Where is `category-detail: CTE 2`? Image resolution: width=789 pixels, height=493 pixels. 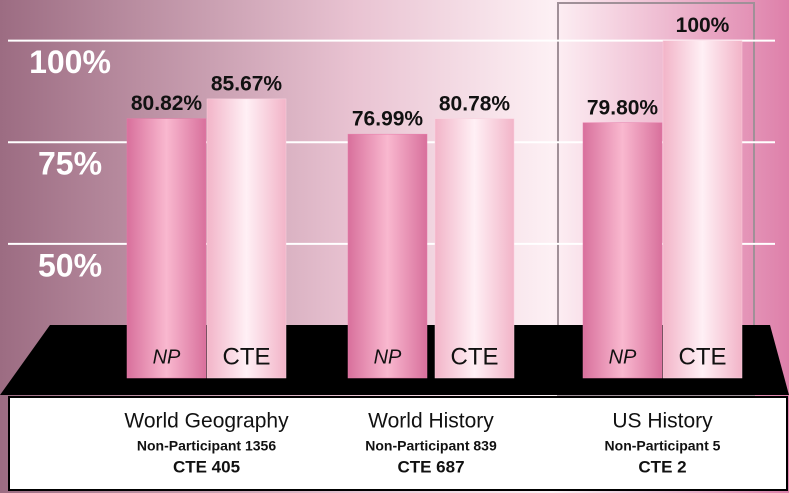
category-detail: CTE 2 is located at coordinates (662, 466).